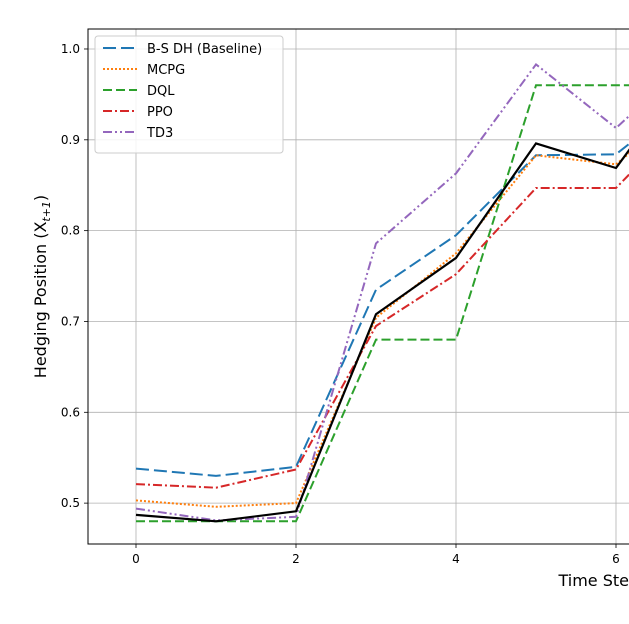  What do you see at coordinates (456, 559) in the screenshot?
I see `x-tick-label: 4` at bounding box center [456, 559].